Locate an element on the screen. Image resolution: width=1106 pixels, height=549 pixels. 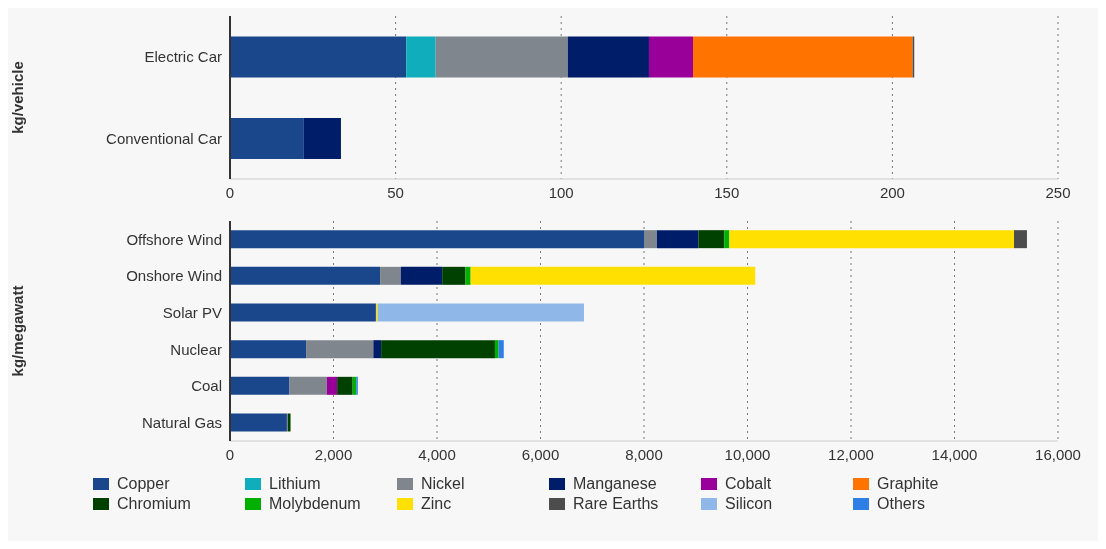
legend-label: Nickel is located at coordinates (443, 484).